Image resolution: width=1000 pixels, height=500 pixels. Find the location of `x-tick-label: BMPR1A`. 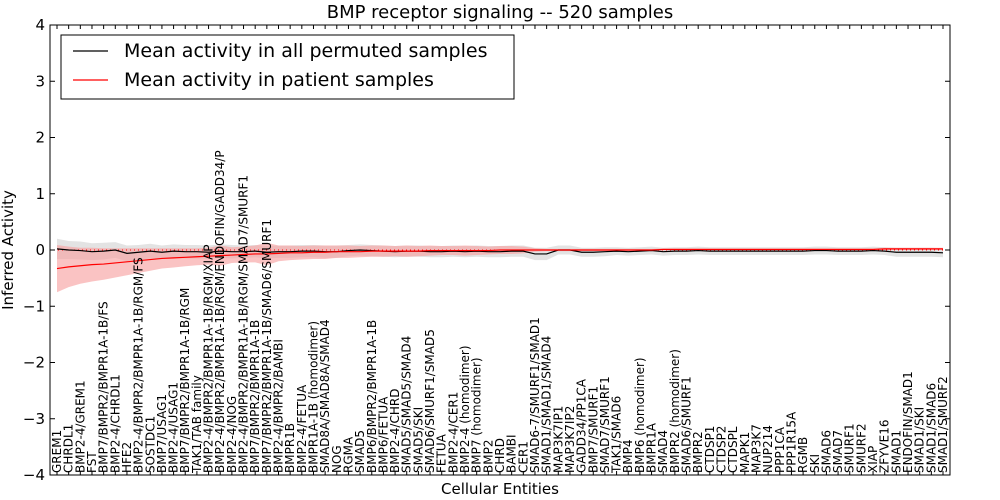

x-tick-label: BMPR1A is located at coordinates (652, 447).